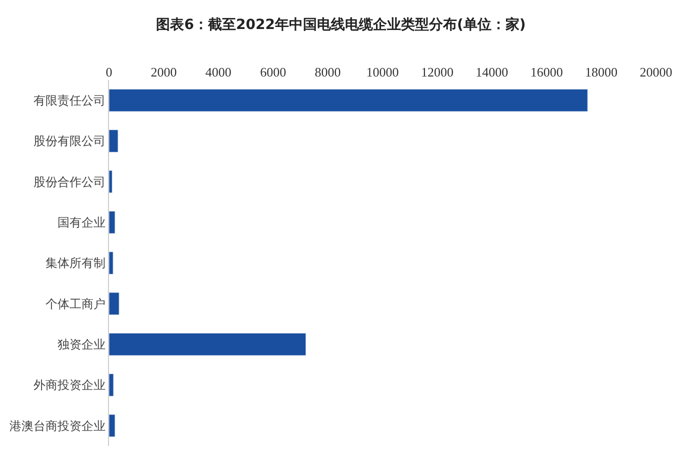 The width and height of the screenshot is (682, 476). I want to click on x-tick-label: 16000, so click(546, 72).